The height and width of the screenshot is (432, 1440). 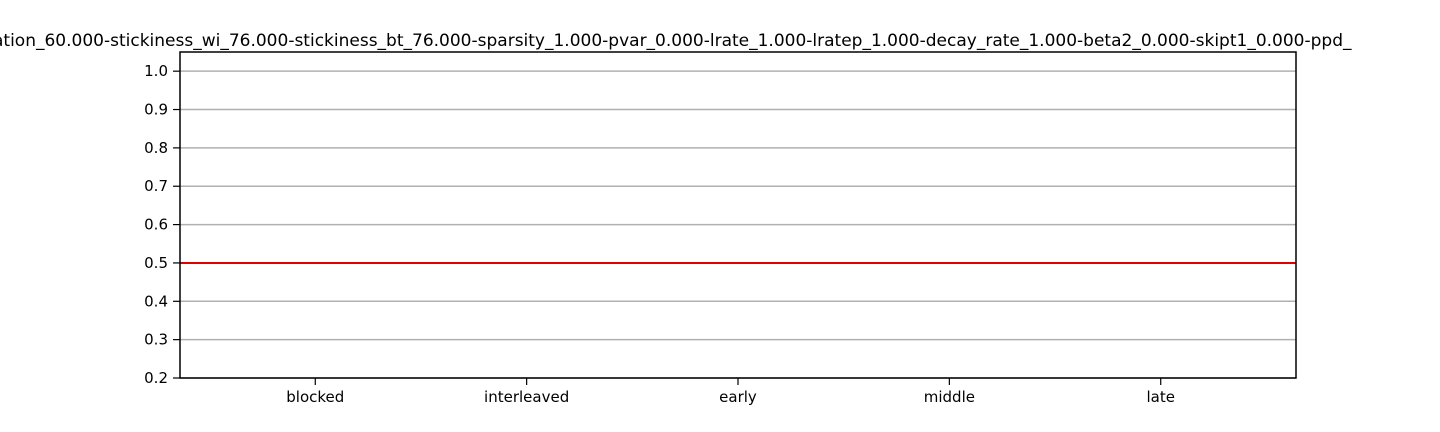 What do you see at coordinates (156, 110) in the screenshot?
I see `y-tick-label: 0.9` at bounding box center [156, 110].